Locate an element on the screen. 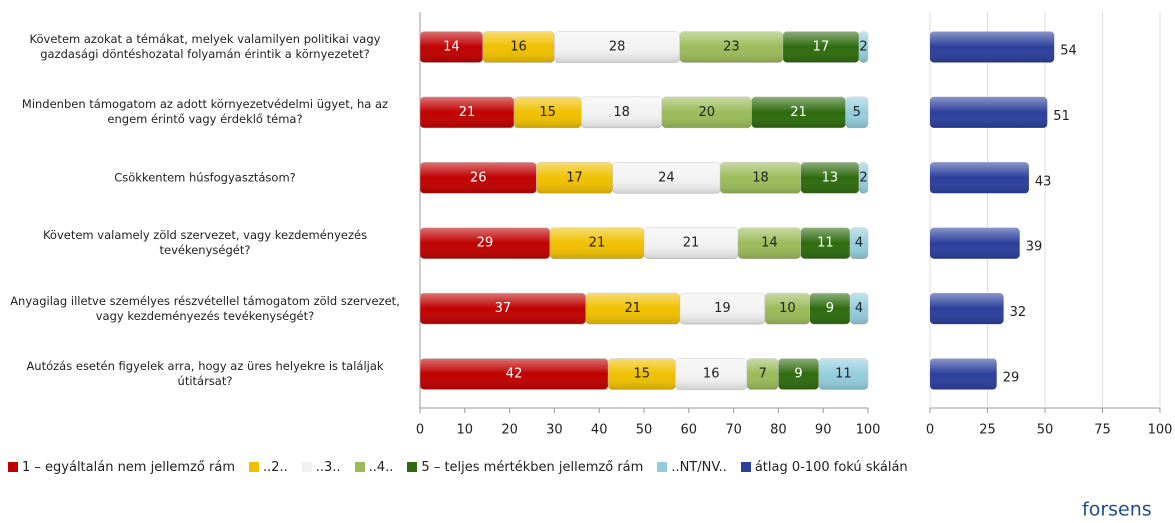  x-tick-label: 50 is located at coordinates (1045, 430).